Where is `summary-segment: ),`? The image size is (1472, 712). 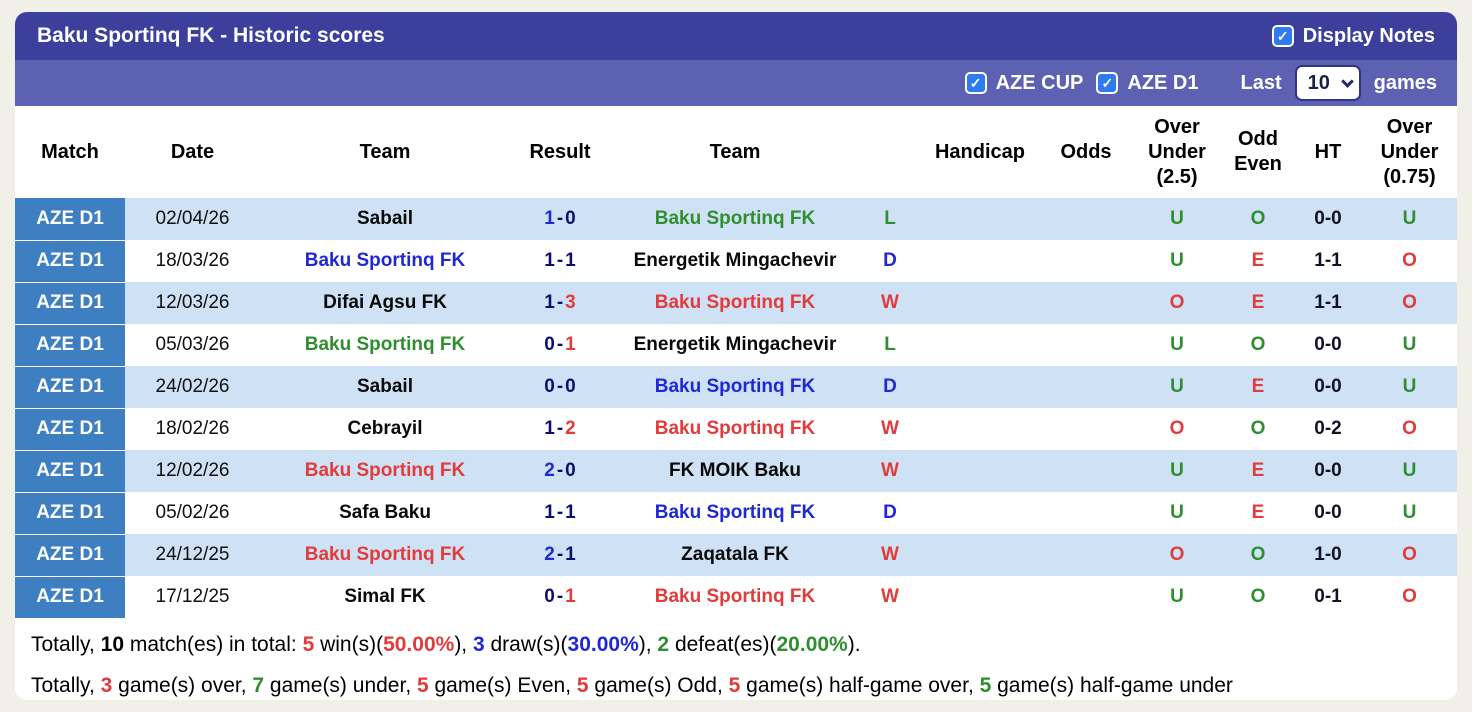 summary-segment: ), is located at coordinates (463, 644).